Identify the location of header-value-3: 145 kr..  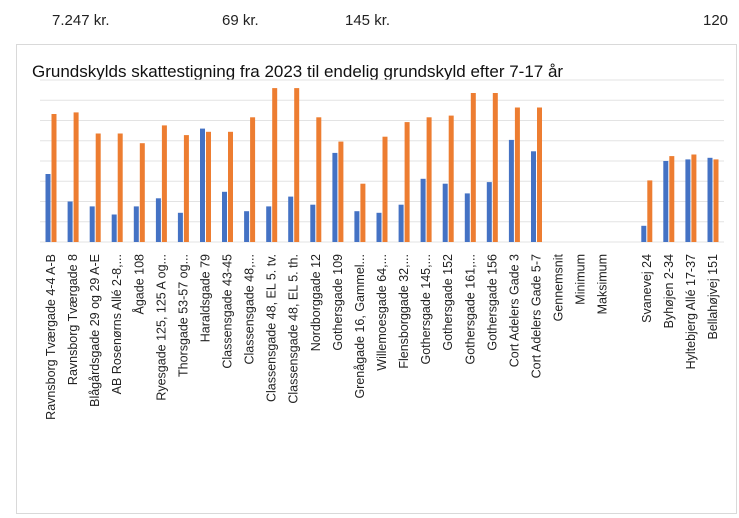
(368, 20).